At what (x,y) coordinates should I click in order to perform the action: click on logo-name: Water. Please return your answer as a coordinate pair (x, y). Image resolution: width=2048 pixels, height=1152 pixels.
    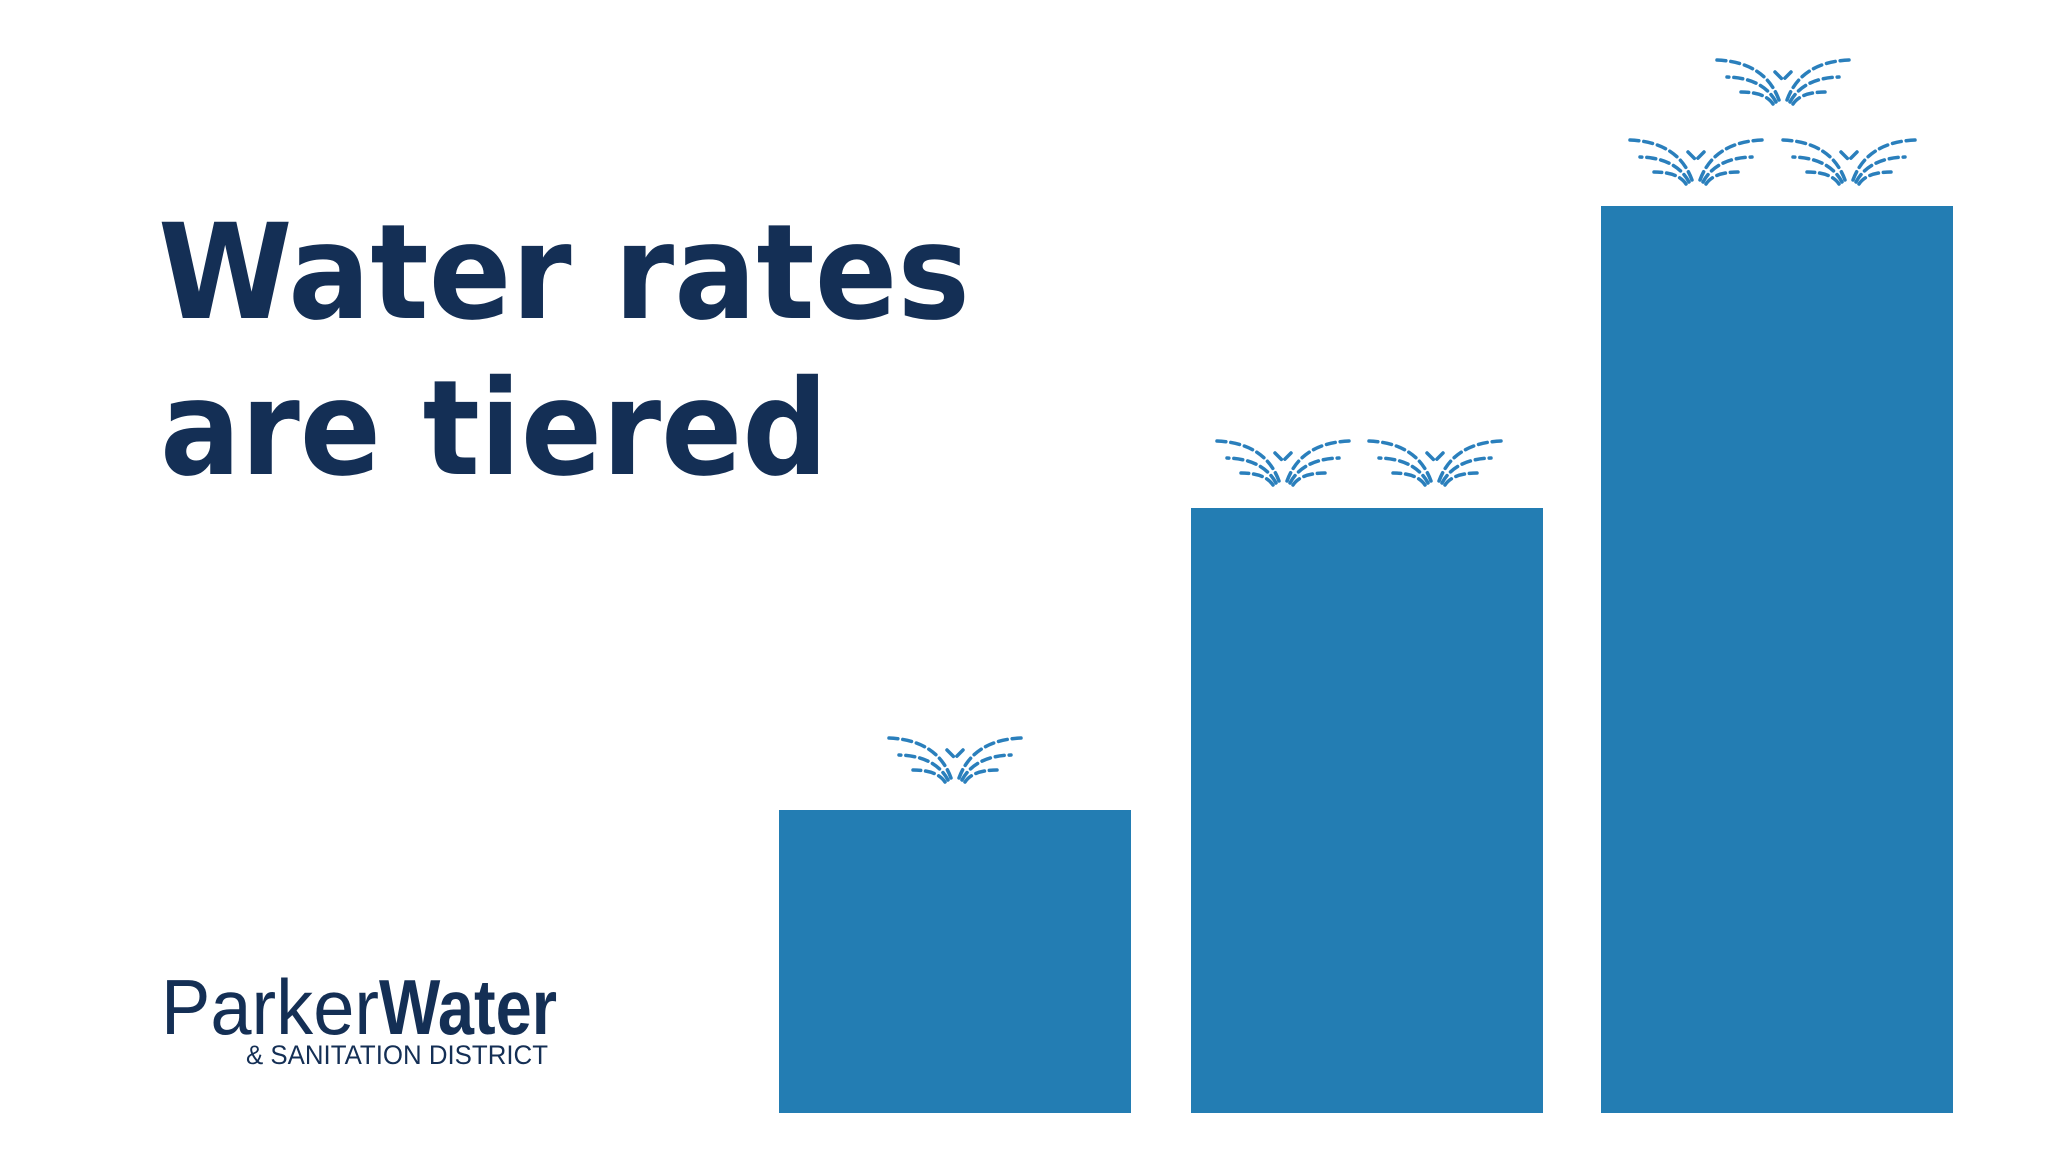
    Looking at the image, I should click on (468, 1007).